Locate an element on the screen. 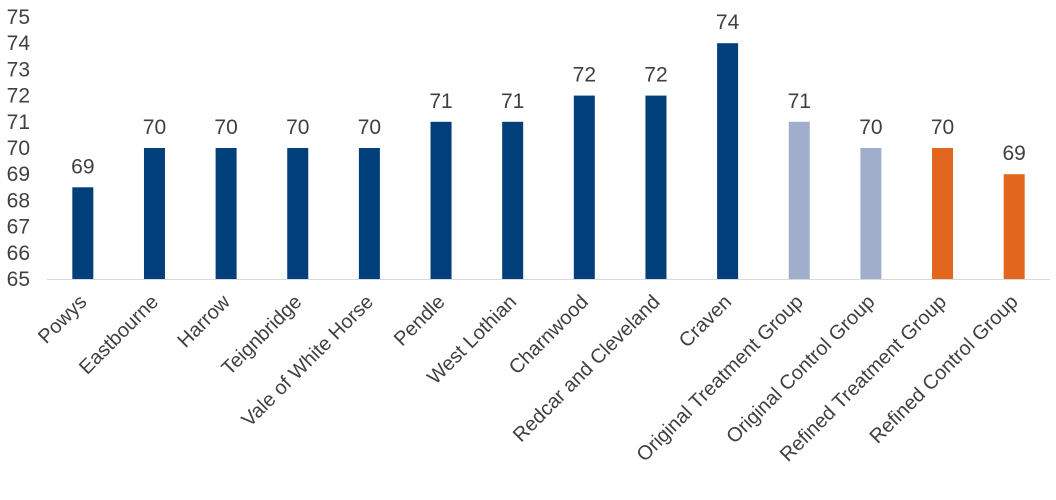  y-tick-label: 66 is located at coordinates (18, 253).